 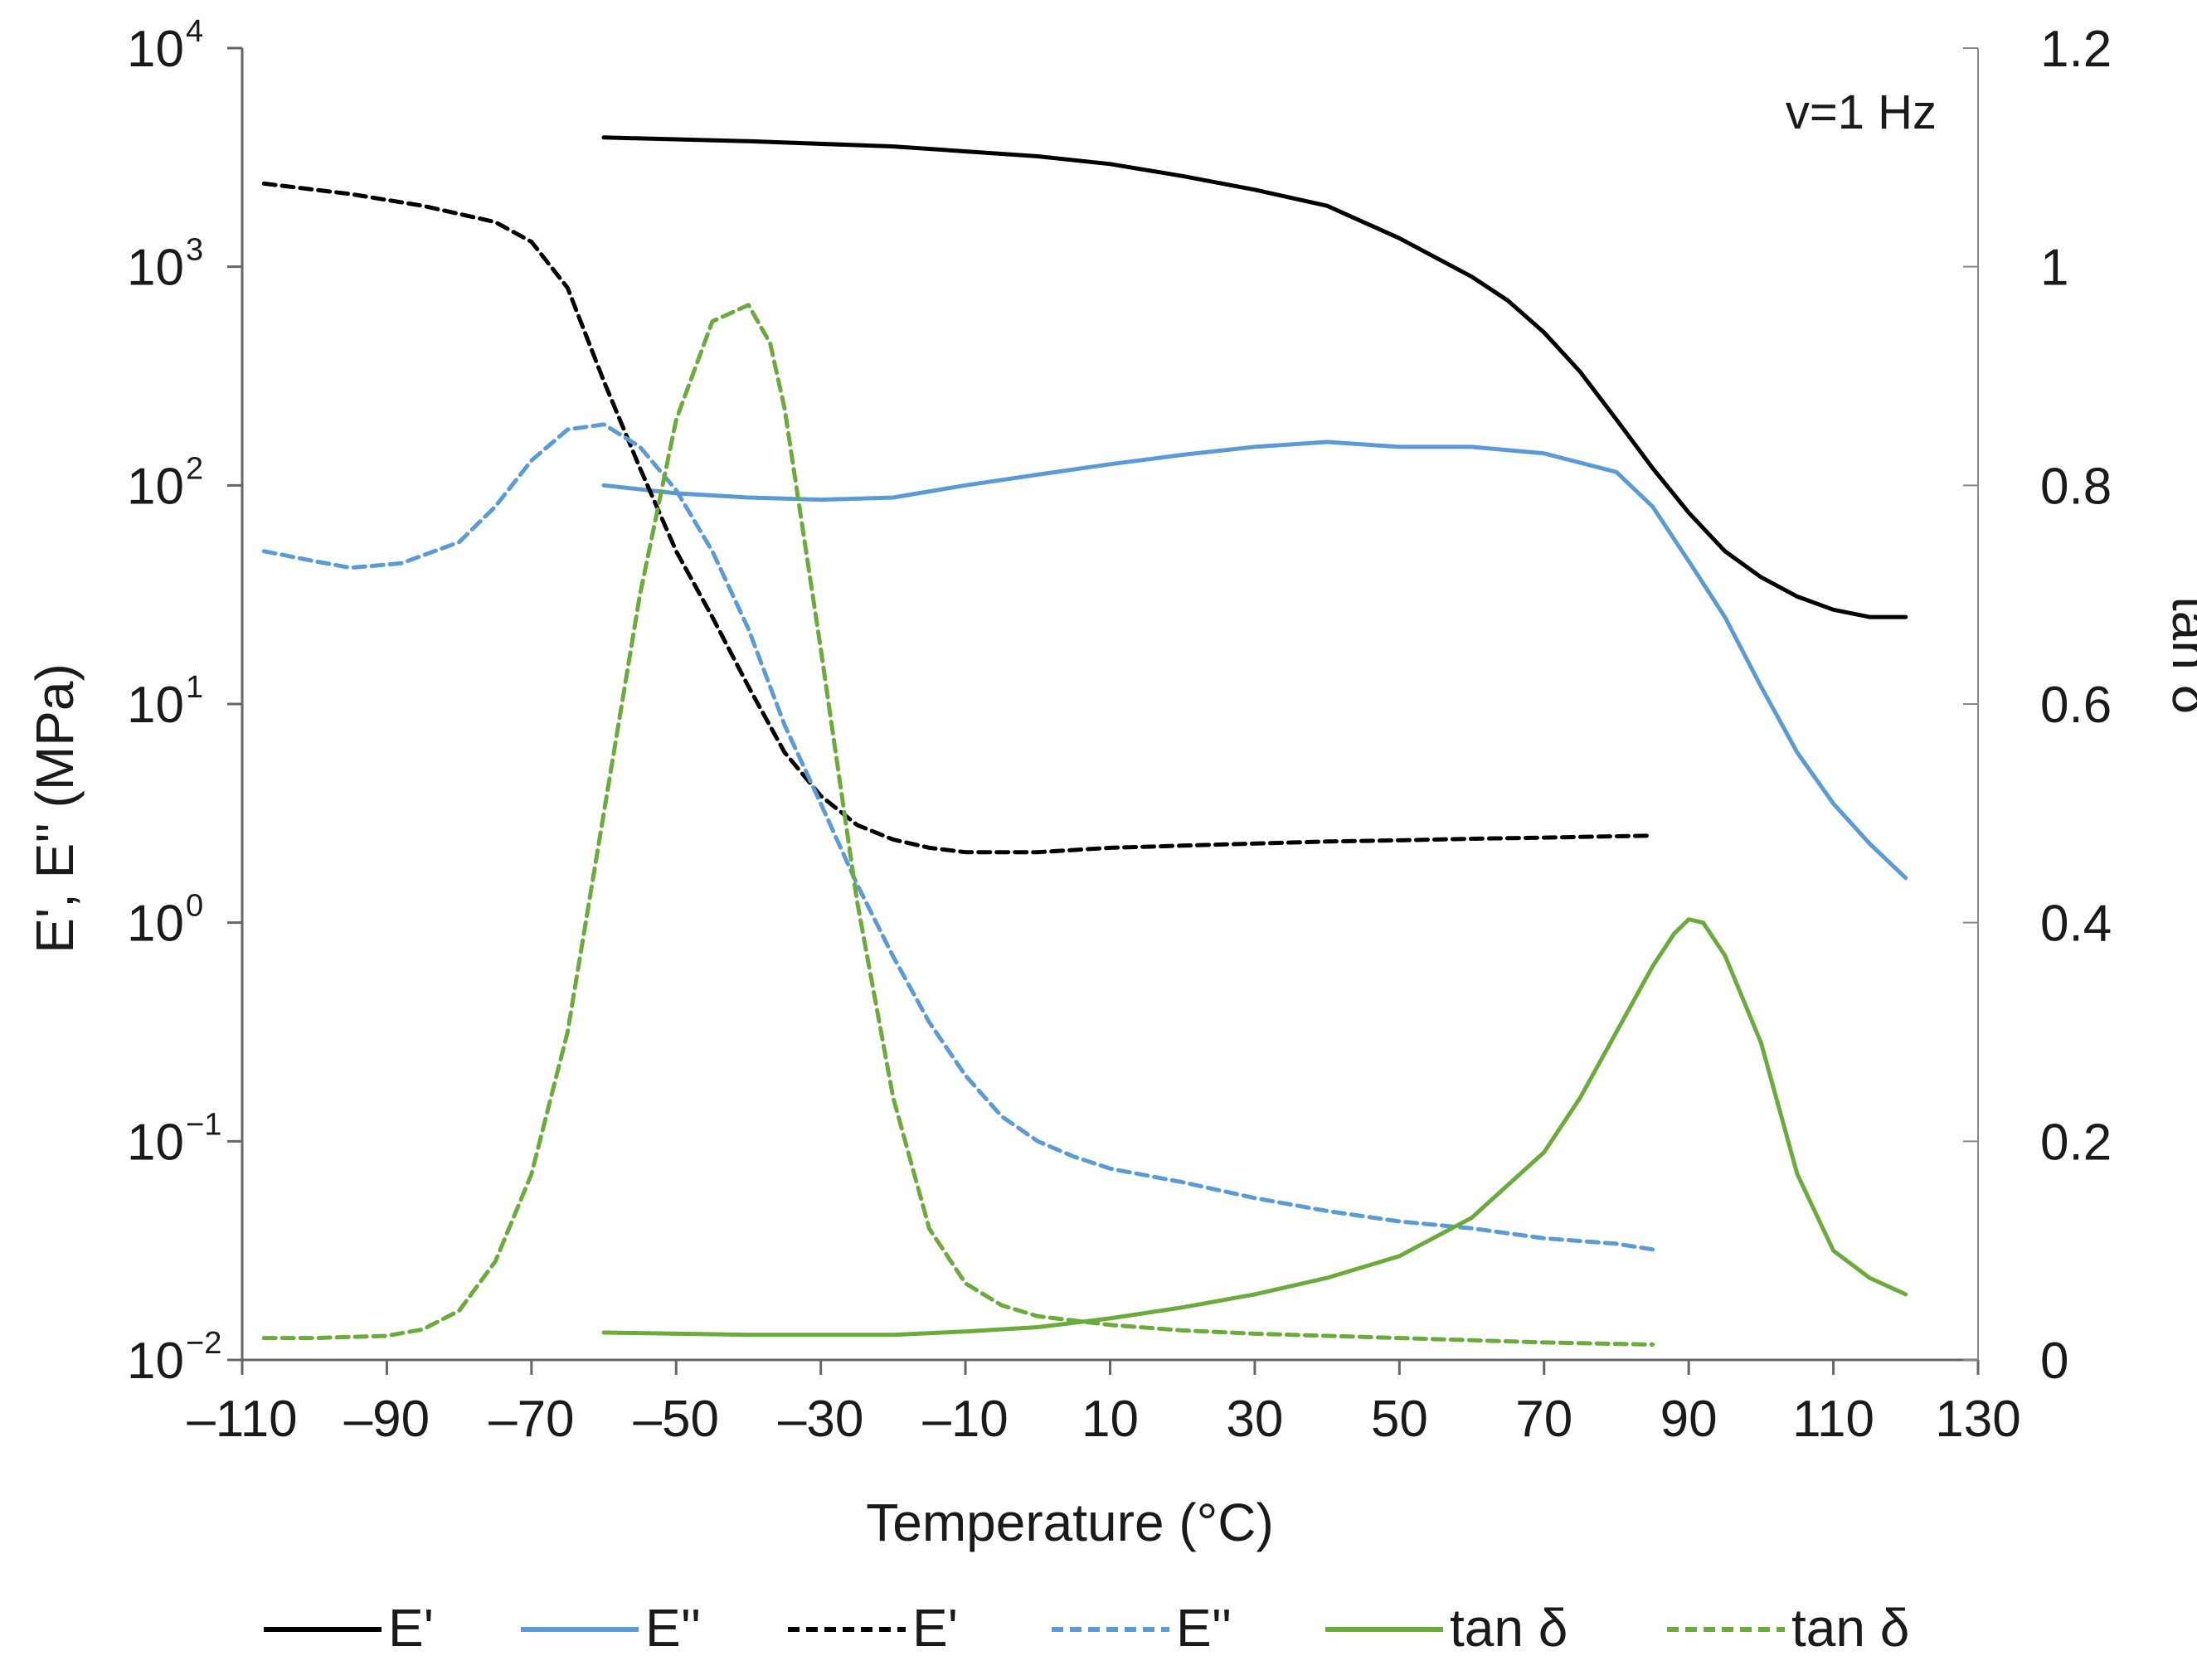 What do you see at coordinates (55, 808) in the screenshot?
I see `y-axis-title: E', E'' (MPa)` at bounding box center [55, 808].